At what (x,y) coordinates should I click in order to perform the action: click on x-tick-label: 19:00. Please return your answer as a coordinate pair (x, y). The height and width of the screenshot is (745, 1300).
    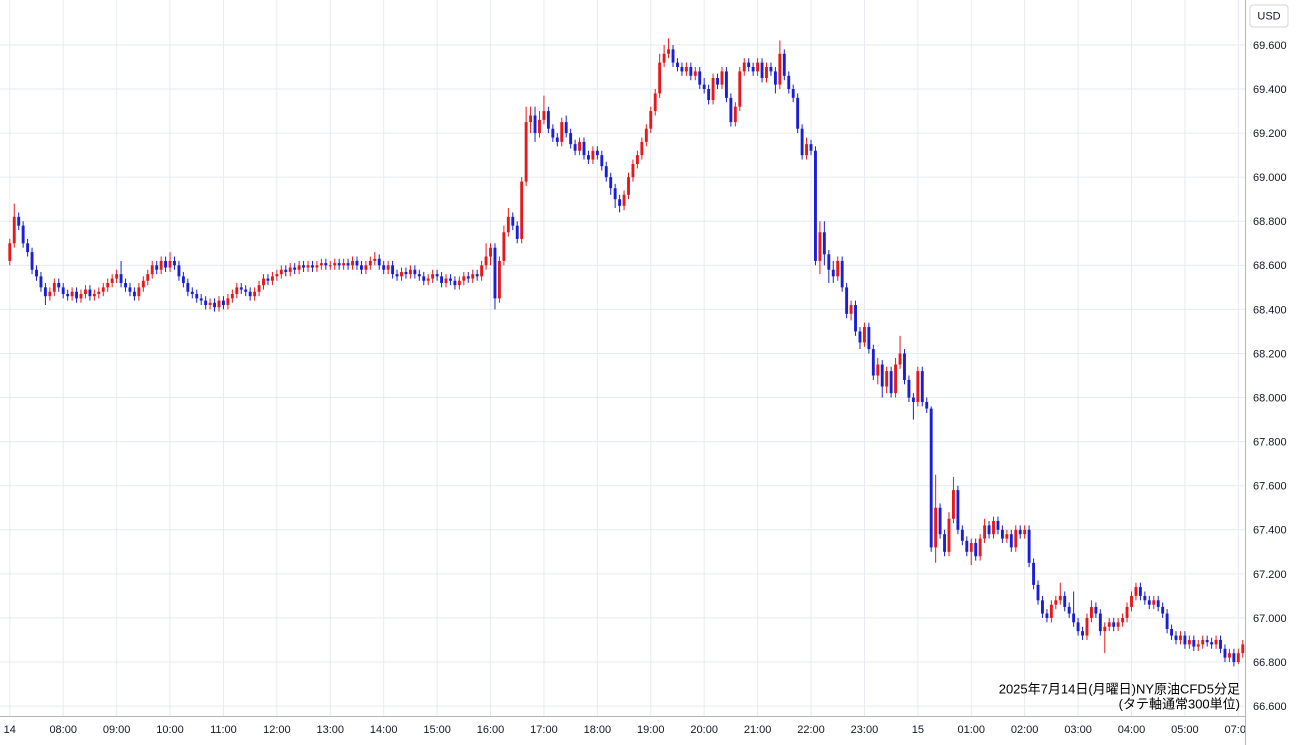
    Looking at the image, I should click on (651, 730).